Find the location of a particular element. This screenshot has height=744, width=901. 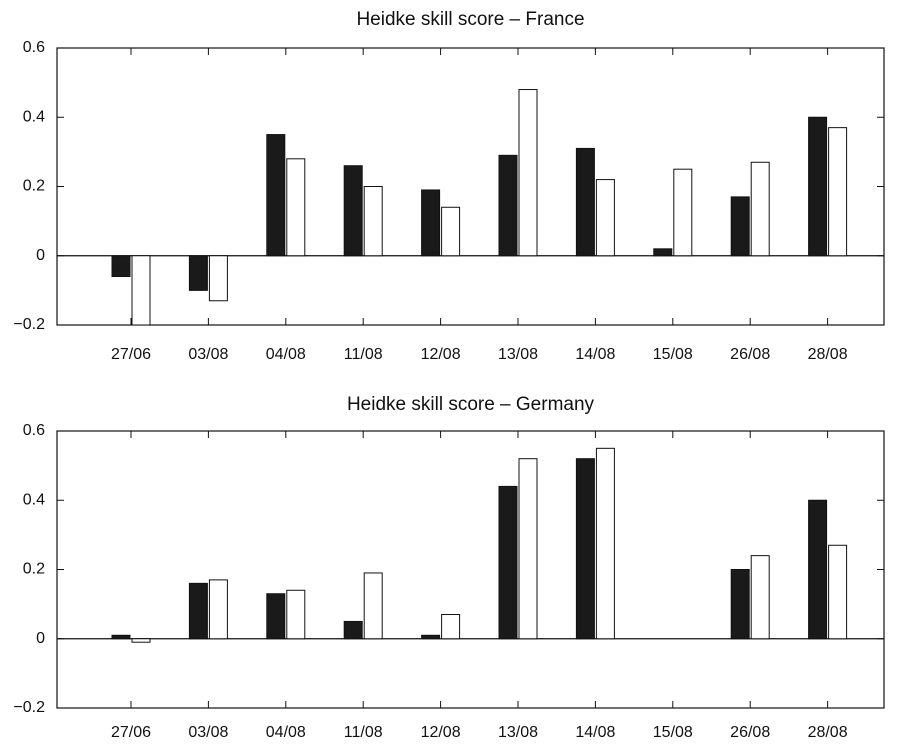

chart-title: Heidke skill score – Germany is located at coordinates (471, 404).